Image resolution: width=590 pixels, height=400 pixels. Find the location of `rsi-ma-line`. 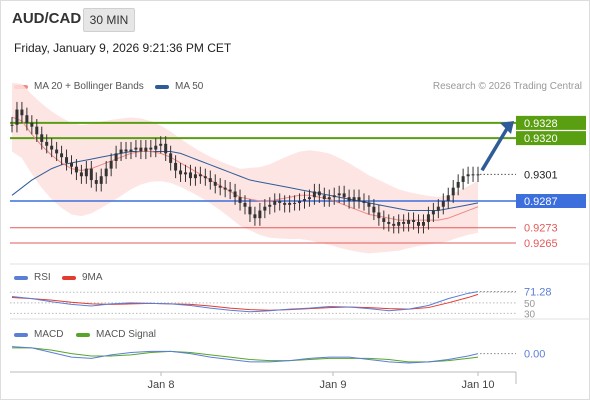

rsi-ma-line is located at coordinates (245, 302).